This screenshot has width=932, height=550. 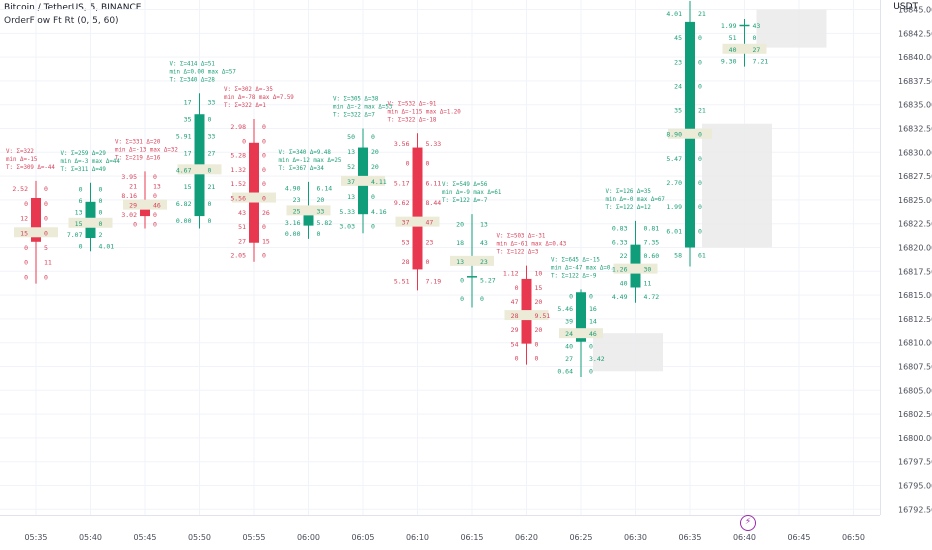 What do you see at coordinates (472, 193) in the screenshot?
I see `candle-delta-summary: min Δ=-9 max Δ=61` at bounding box center [472, 193].